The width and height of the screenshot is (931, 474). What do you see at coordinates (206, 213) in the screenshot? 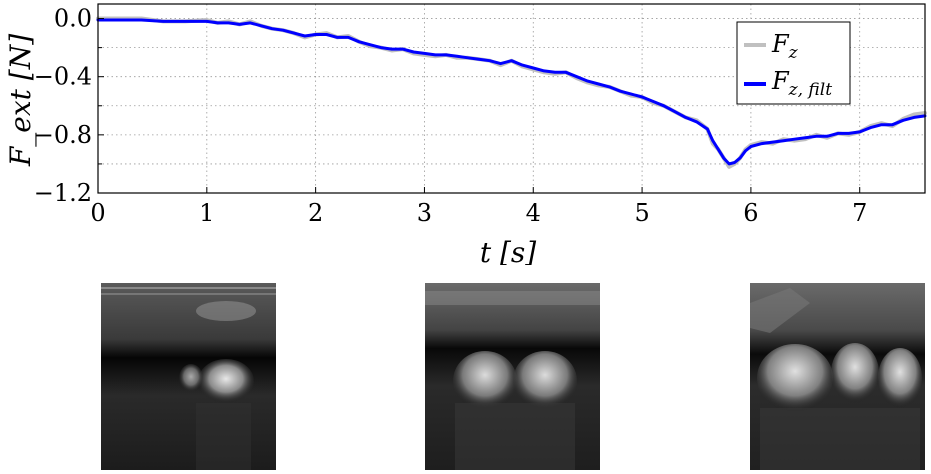
I see `x-tick-label: 1` at bounding box center [206, 213].